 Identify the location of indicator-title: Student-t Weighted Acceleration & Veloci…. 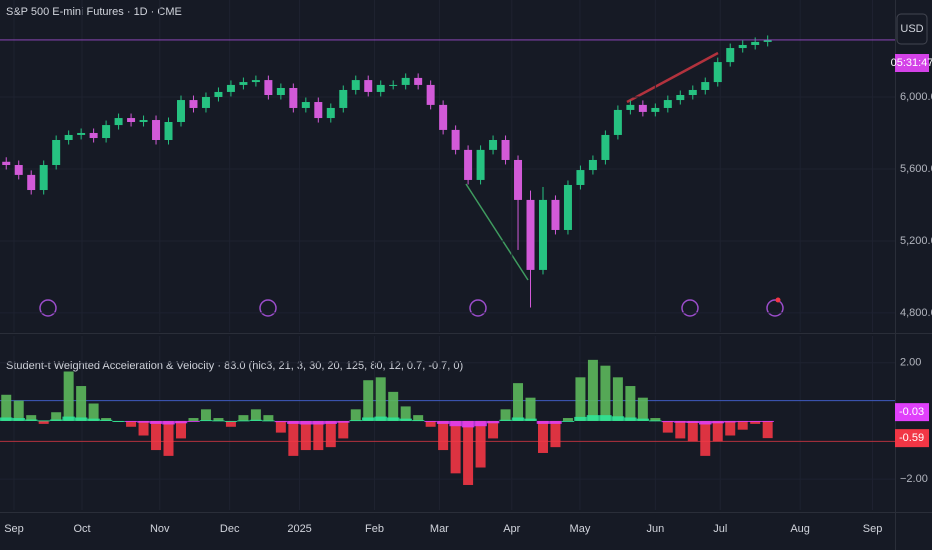
(234, 366).